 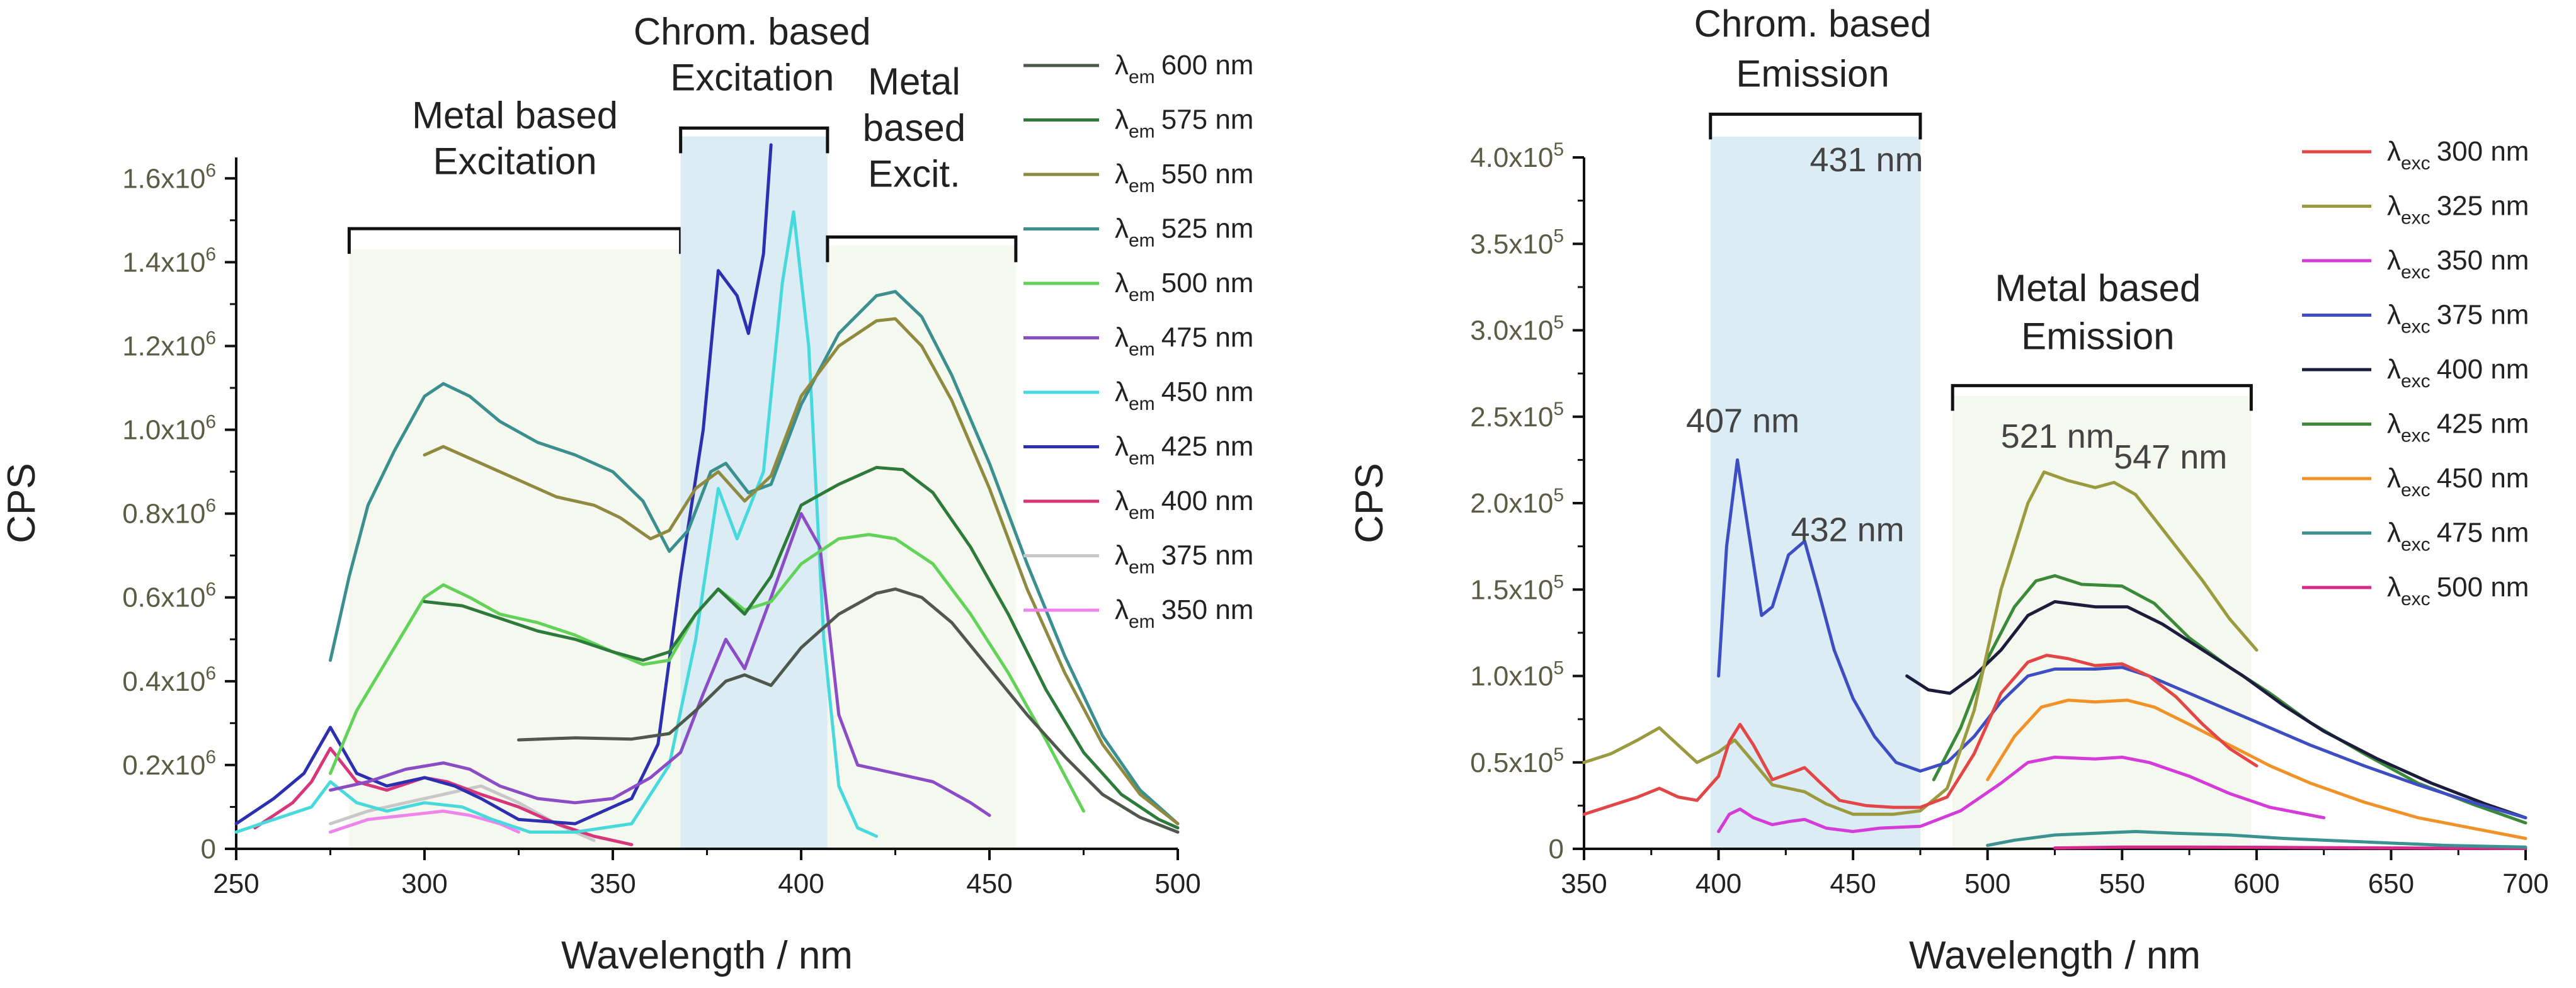 What do you see at coordinates (612, 883) in the screenshot?
I see `x-tick-label: 350` at bounding box center [612, 883].